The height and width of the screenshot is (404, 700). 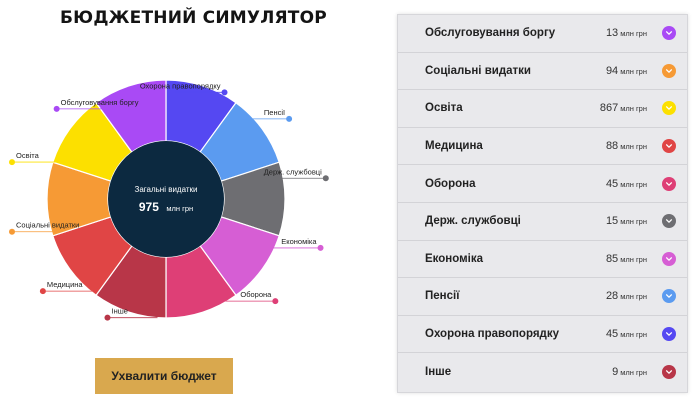 What do you see at coordinates (299, 241) in the screenshot?
I see `callout-label: Економіка` at bounding box center [299, 241].